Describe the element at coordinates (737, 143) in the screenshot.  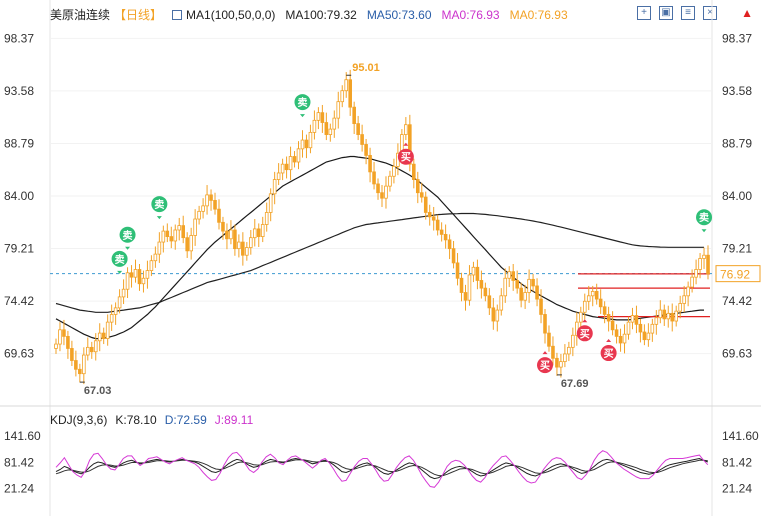
I see `y-tick-label-right: 88.79` at that location.